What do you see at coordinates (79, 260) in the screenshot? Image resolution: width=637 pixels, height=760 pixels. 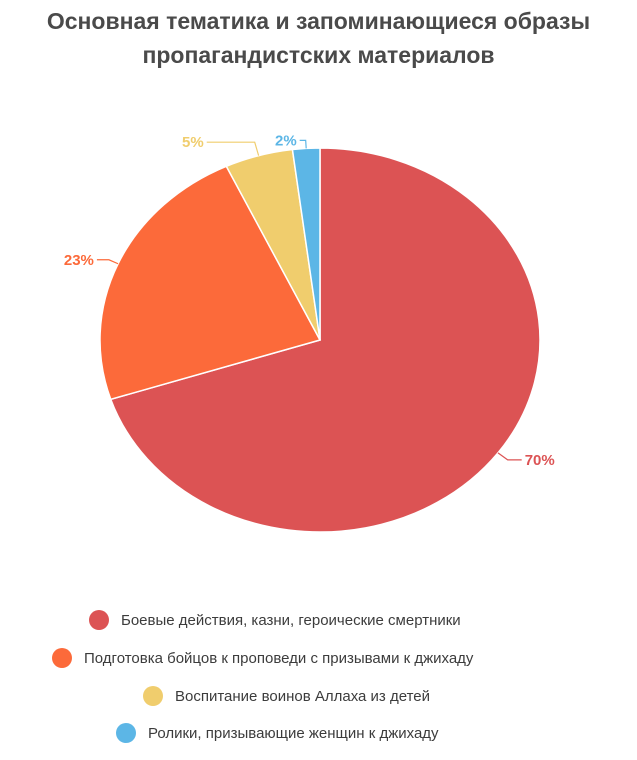 I see `data-label-training: 23%` at bounding box center [79, 260].